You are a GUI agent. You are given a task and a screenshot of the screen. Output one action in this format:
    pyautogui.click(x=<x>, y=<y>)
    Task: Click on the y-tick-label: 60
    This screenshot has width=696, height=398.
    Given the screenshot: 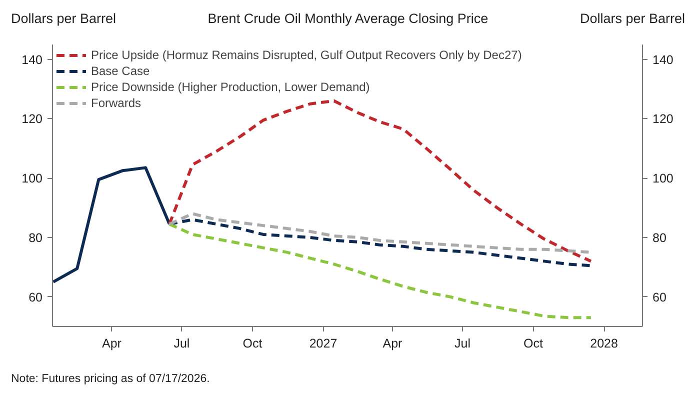 What is the action you would take?
    pyautogui.click(x=35, y=297)
    